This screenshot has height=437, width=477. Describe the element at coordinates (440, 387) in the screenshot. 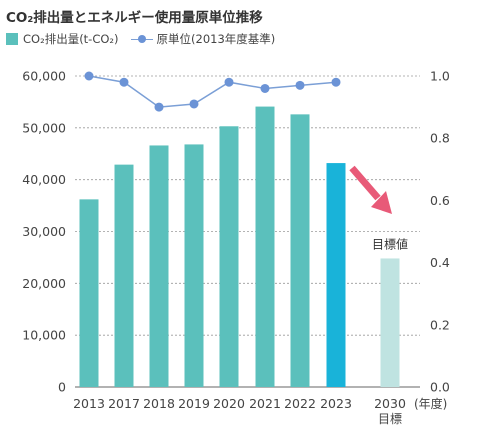

I see `y-right-tick-label: 0.0` at that location.